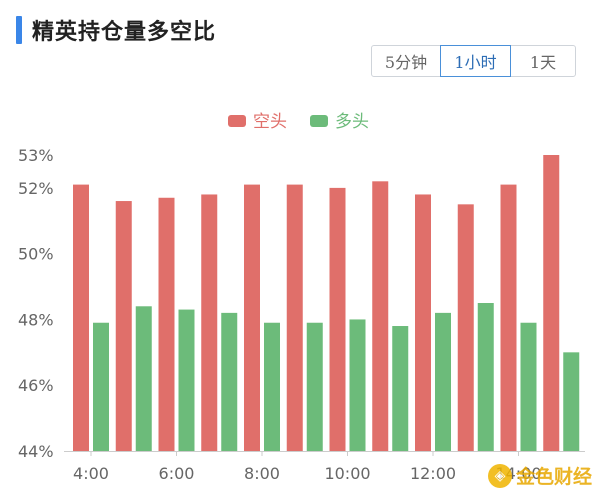 The width and height of the screenshot is (600, 495). Describe the element at coordinates (177, 473) in the screenshot. I see `x-tick-label: 6:00` at that location.